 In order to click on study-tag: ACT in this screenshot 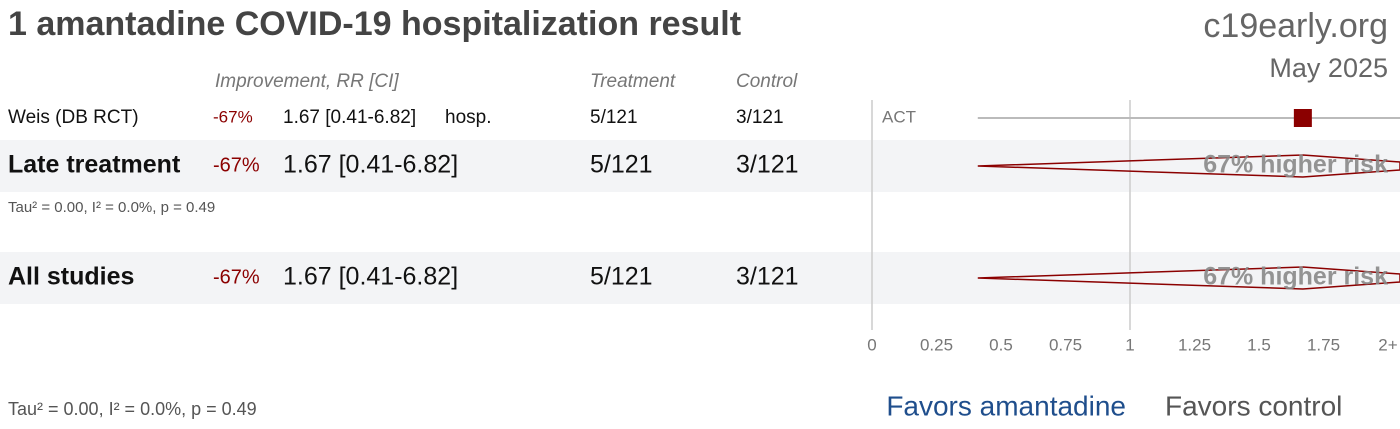, I will do `click(899, 116)`.